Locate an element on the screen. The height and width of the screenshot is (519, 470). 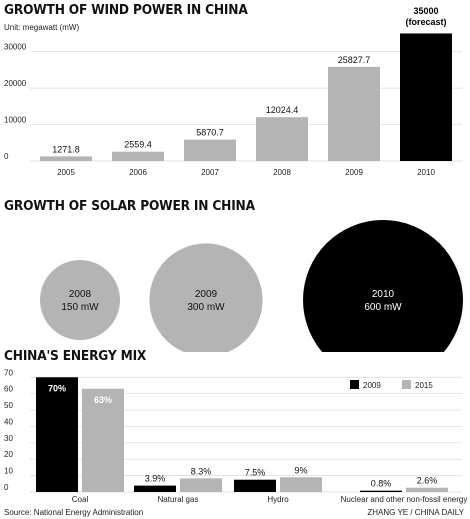
energy-bar-value-label: 8.3% is located at coordinates (201, 471).